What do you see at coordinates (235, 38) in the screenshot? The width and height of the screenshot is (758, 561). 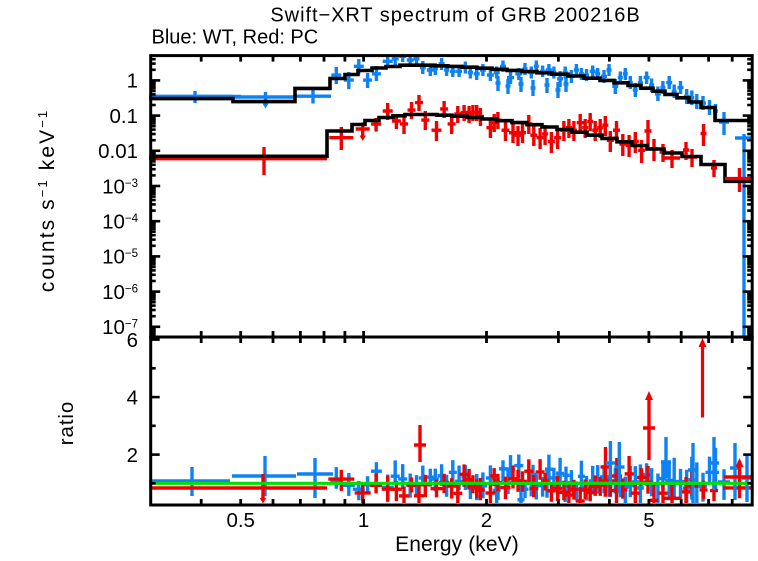 I see `svg-text: Blue: WT, Red: PC` at bounding box center [235, 38].